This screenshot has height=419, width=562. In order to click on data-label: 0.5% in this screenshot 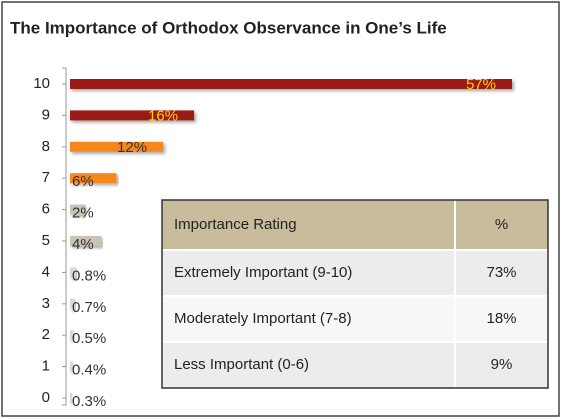, I will do `click(89, 338)`.